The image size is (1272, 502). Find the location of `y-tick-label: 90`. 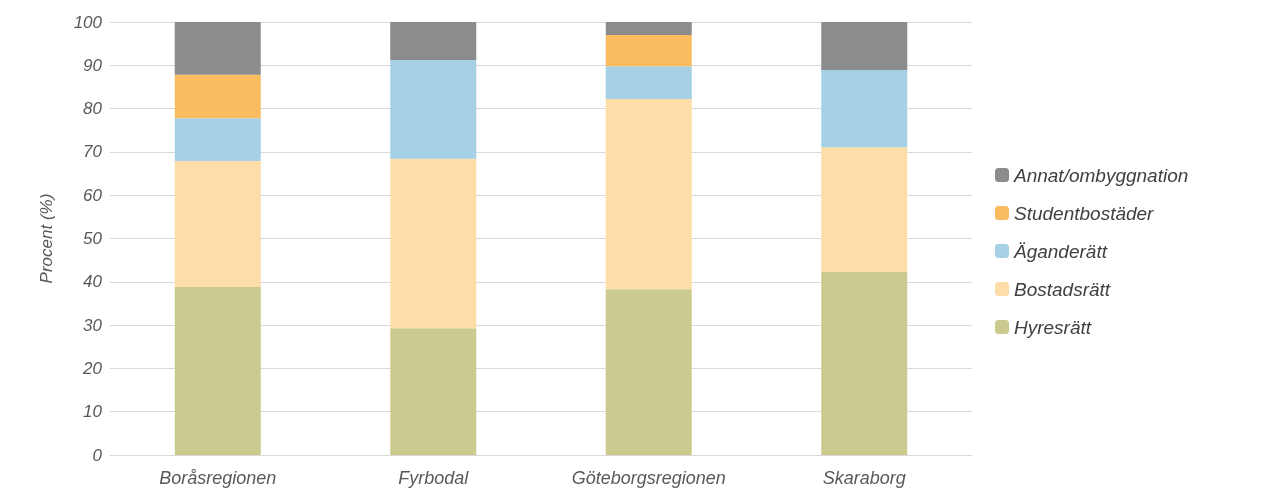

y-tick-label: 90 is located at coordinates (93, 65).